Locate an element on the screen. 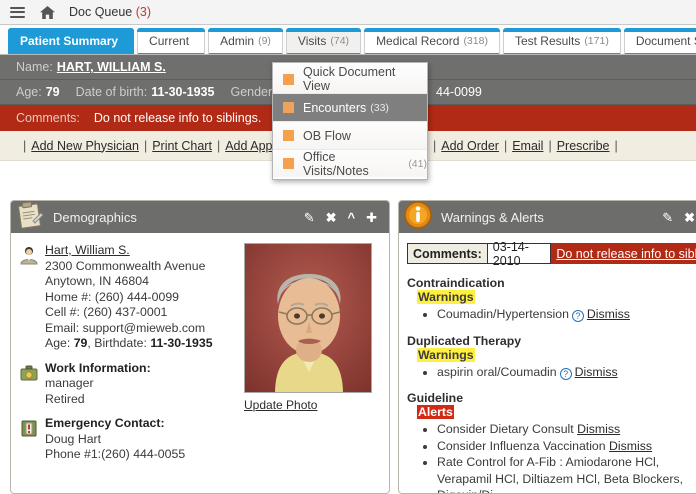  warning-list: Coumadin/Hypertension?Dismiss is located at coordinates (551, 314).